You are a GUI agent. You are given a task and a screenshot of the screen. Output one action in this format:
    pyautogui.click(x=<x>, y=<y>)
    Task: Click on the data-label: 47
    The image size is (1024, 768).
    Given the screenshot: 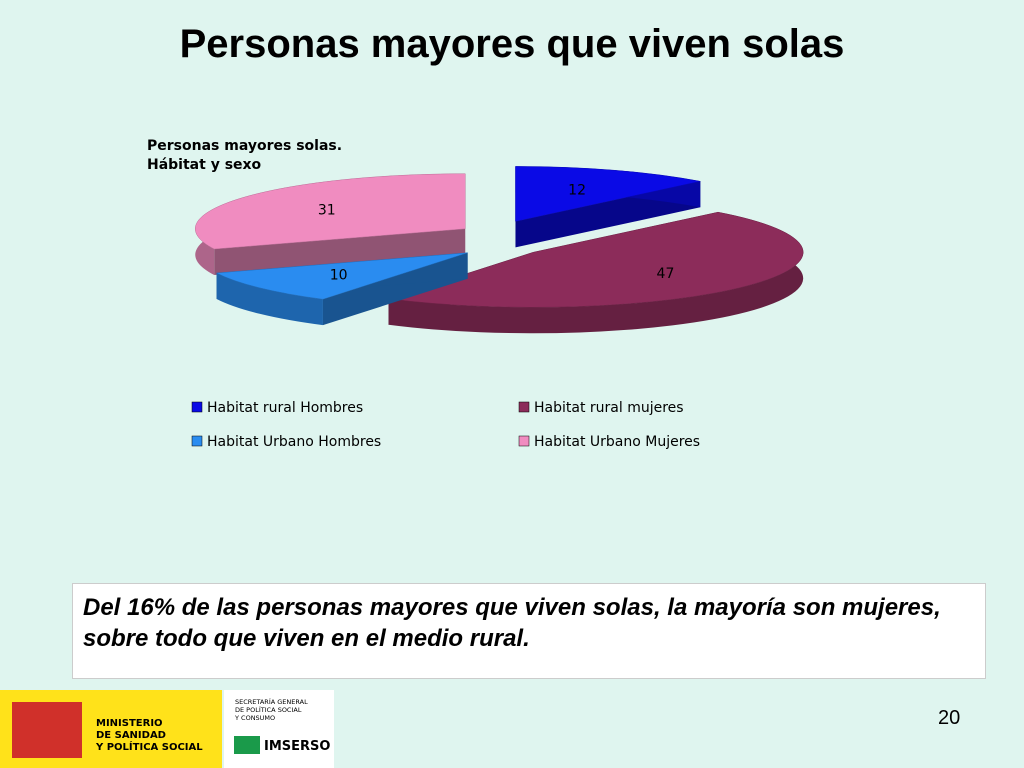 What is the action you would take?
    pyautogui.click(x=666, y=274)
    